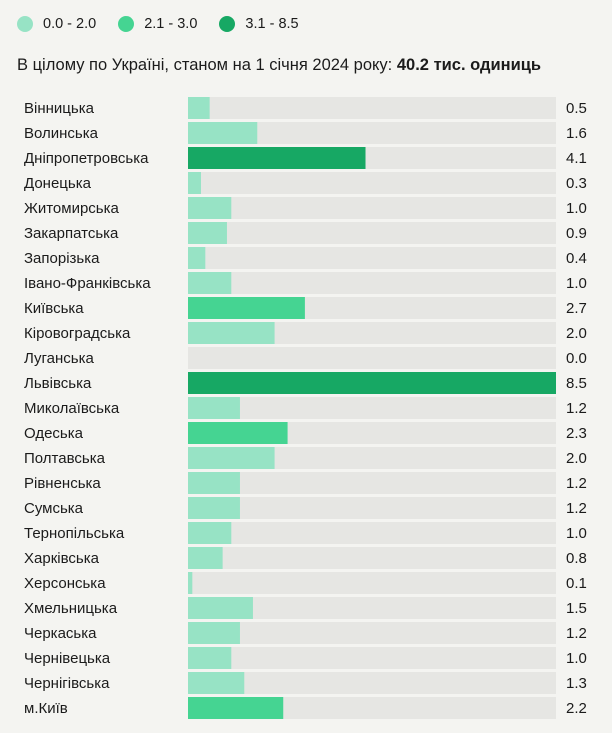 The height and width of the screenshot is (733, 612). Describe the element at coordinates (25, 24) in the screenshot. I see `legend-dot-low-icon` at that location.